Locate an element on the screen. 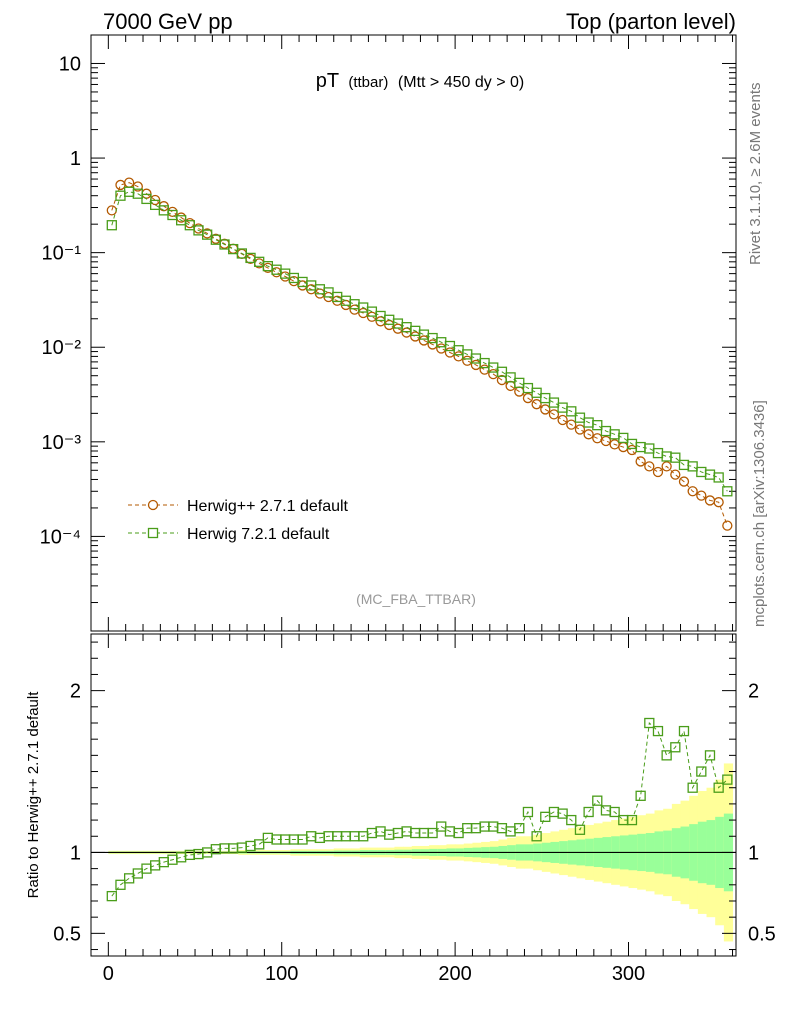  plot-title-cut: (Mtt > 450 dy > 0) is located at coordinates (461, 82).